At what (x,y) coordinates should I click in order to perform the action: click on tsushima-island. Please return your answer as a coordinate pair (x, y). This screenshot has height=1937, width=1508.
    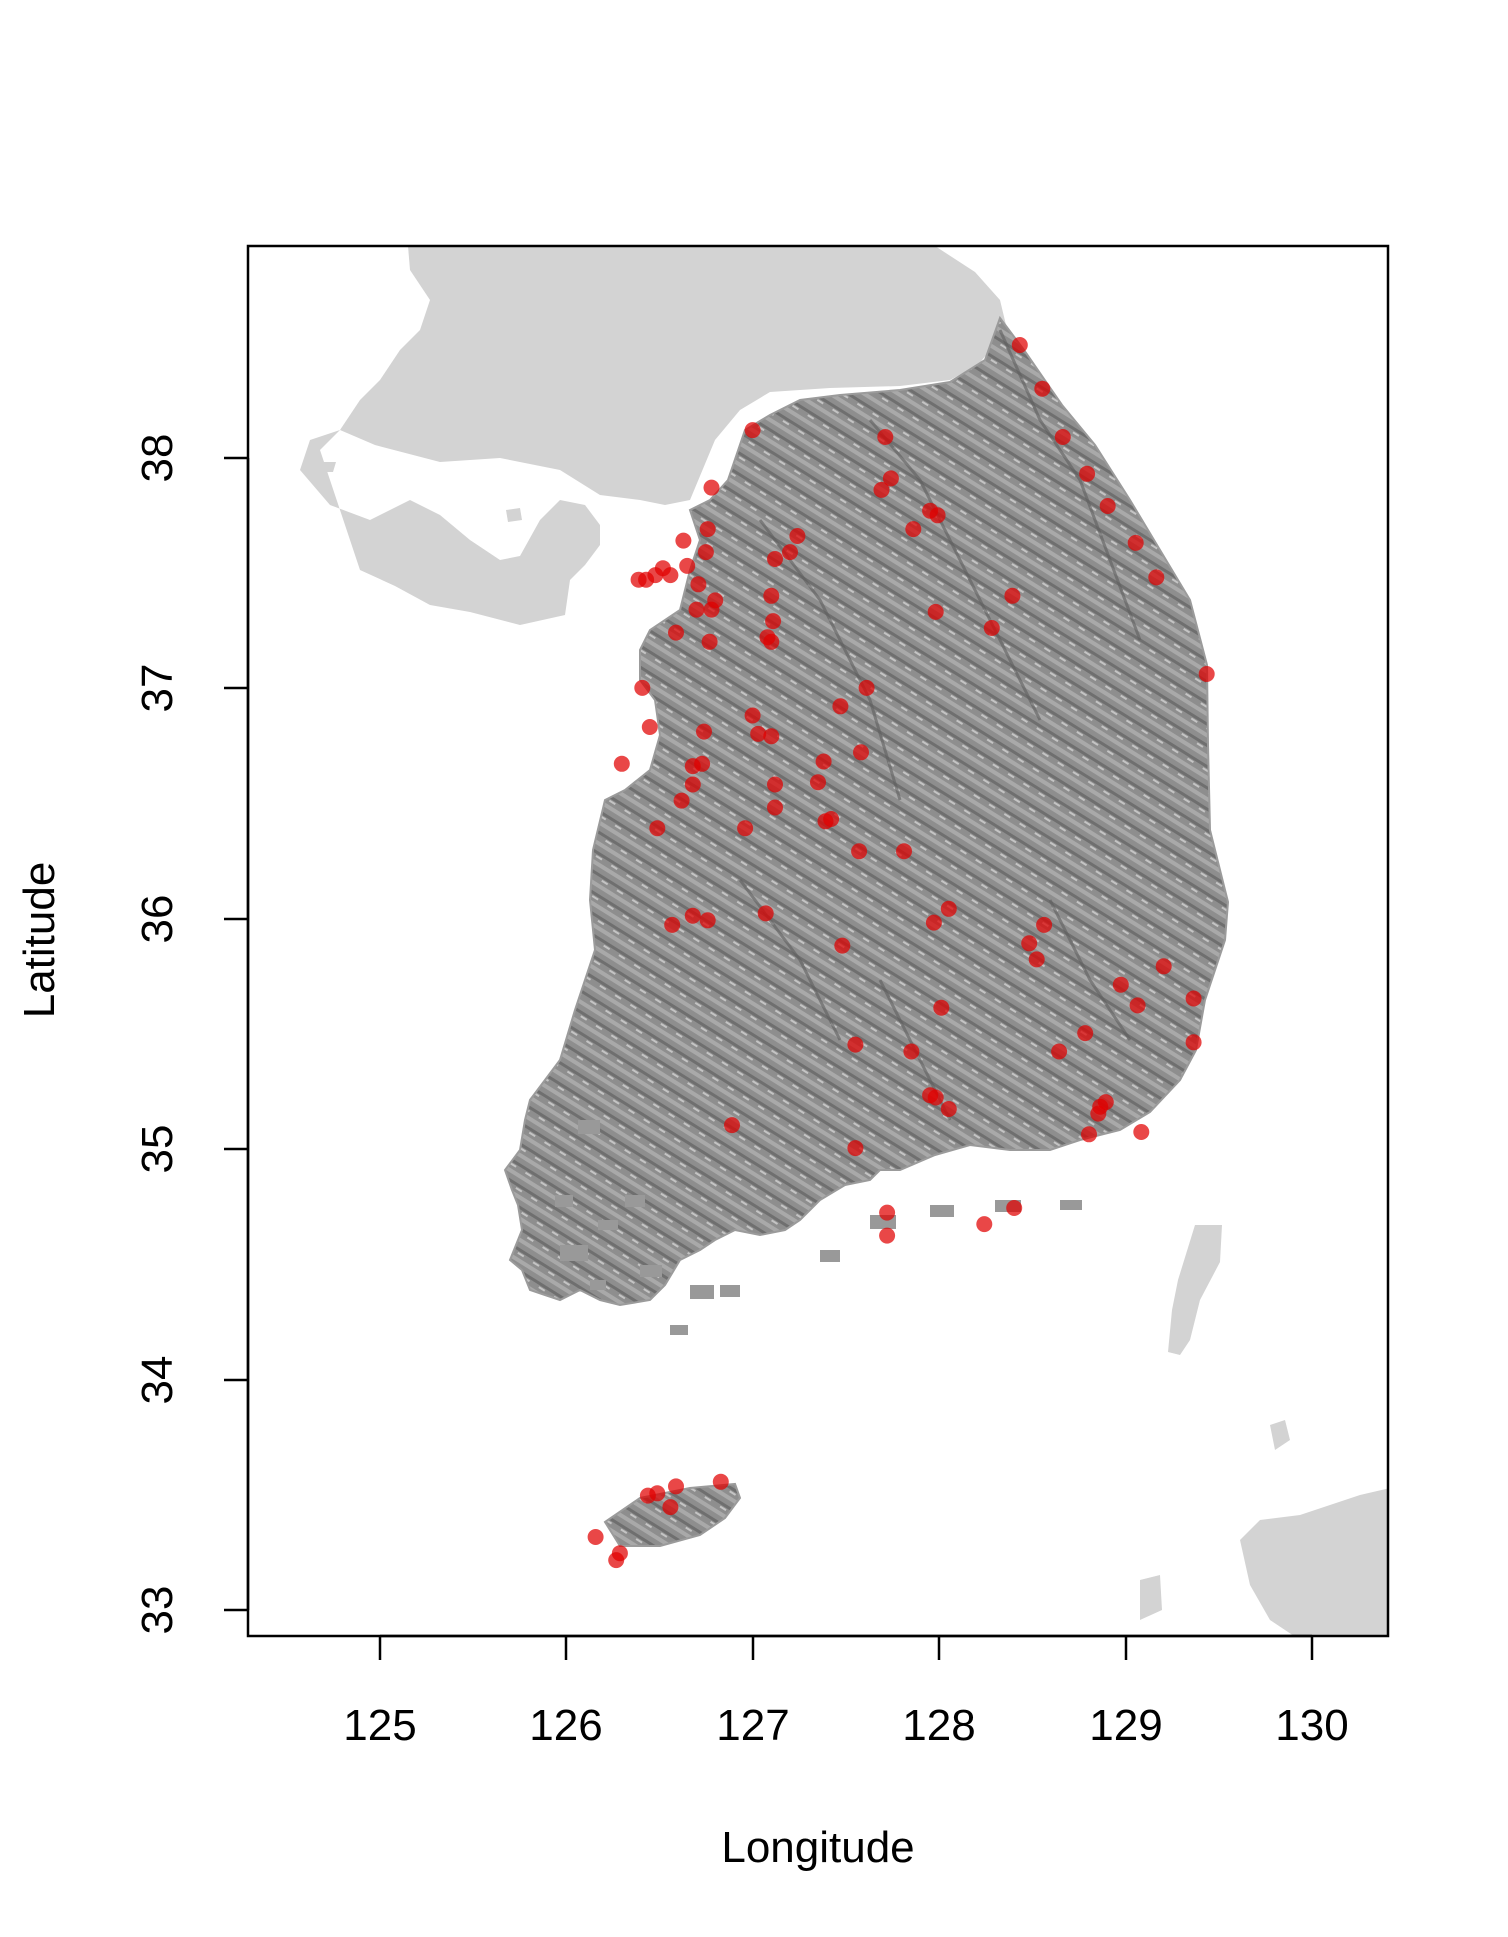
    Looking at the image, I should click on (1195, 1290).